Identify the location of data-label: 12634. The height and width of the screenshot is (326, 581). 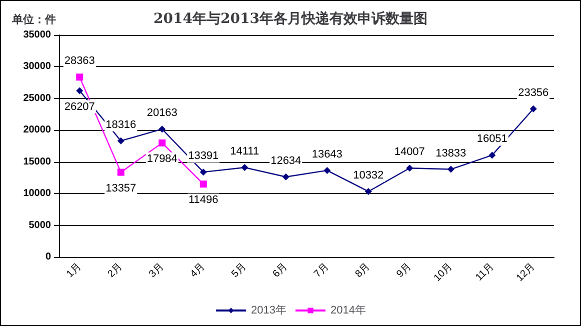
(286, 160).